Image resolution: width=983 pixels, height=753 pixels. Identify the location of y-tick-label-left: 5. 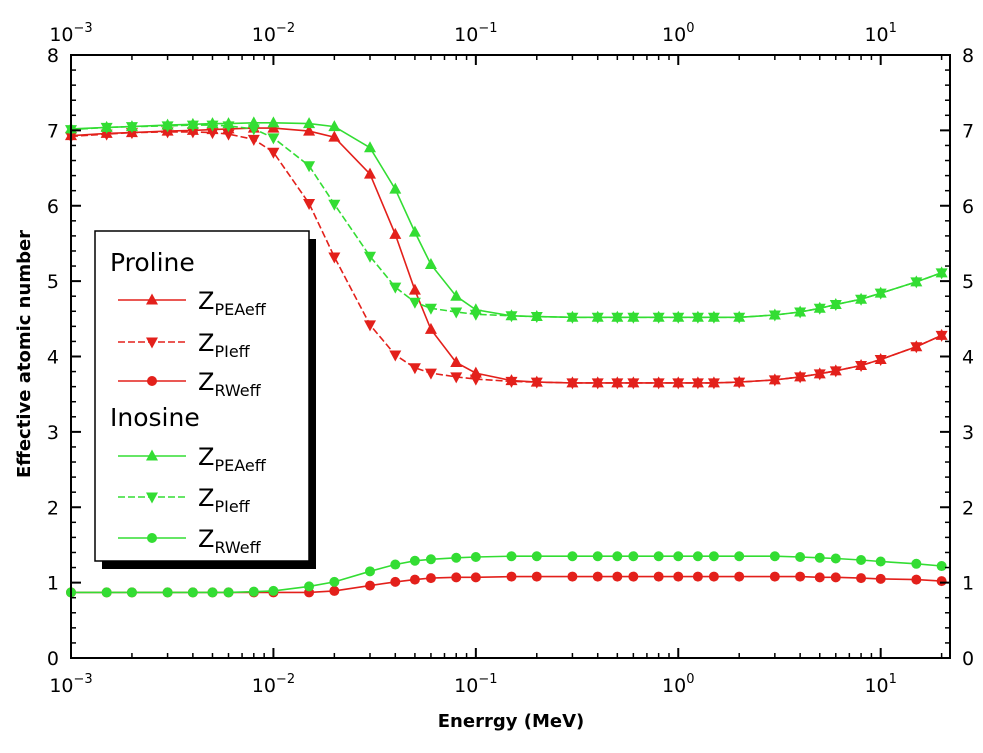
(53, 282).